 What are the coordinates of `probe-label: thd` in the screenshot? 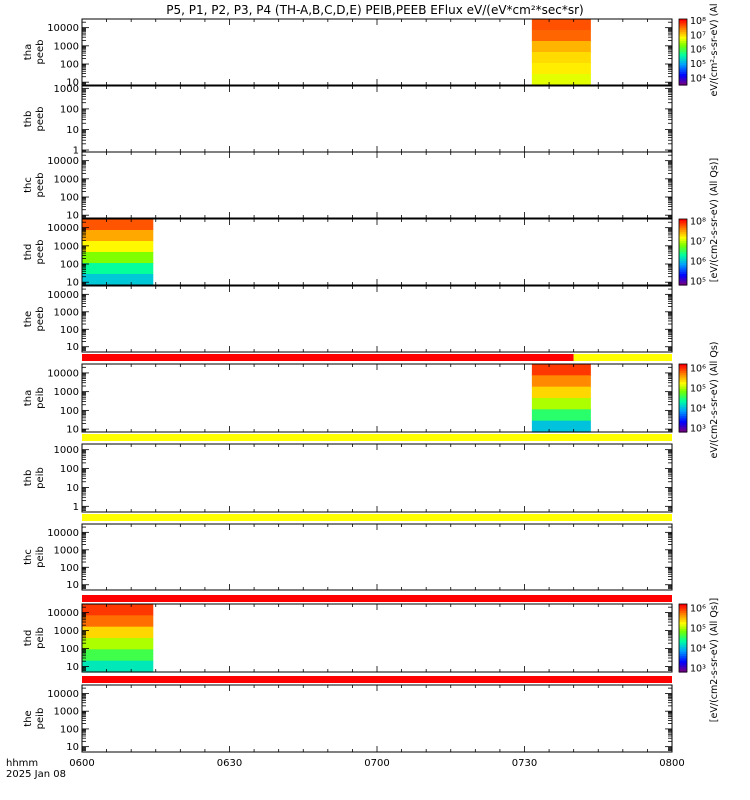 It's located at (28, 638).